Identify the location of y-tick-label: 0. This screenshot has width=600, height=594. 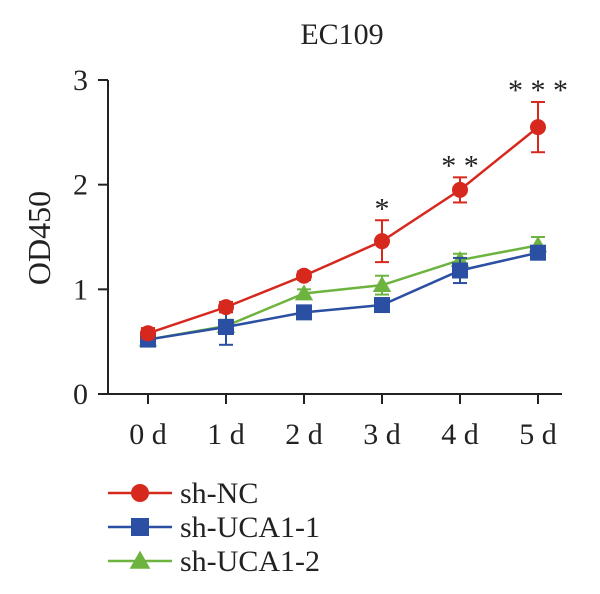
(80, 394).